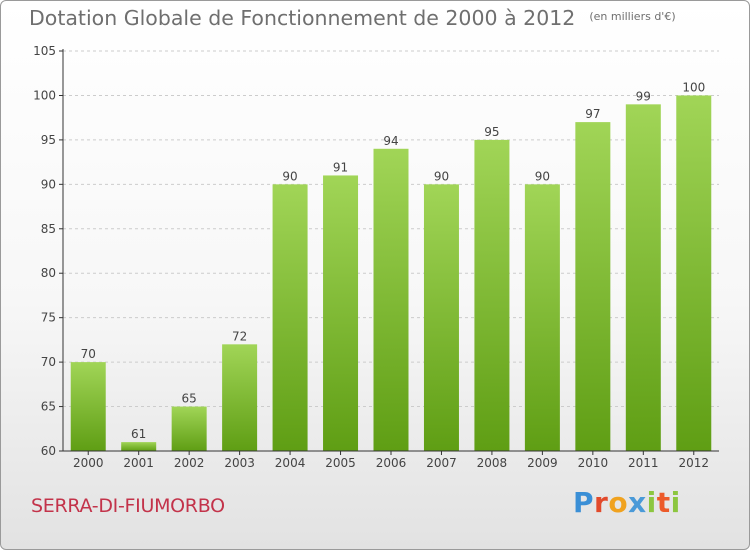  I want to click on x-tick-label: 2012, so click(693, 463).